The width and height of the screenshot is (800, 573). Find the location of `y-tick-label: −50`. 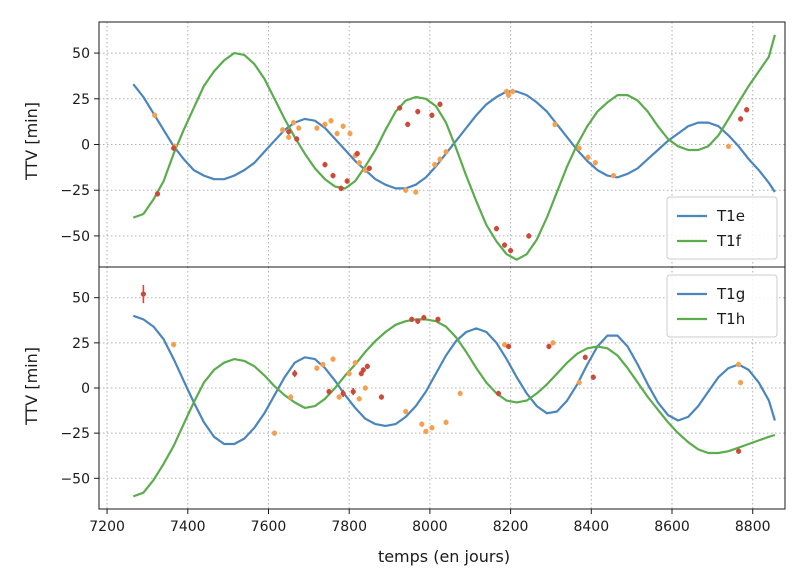

y-tick-label: −50 is located at coordinates (75, 237).